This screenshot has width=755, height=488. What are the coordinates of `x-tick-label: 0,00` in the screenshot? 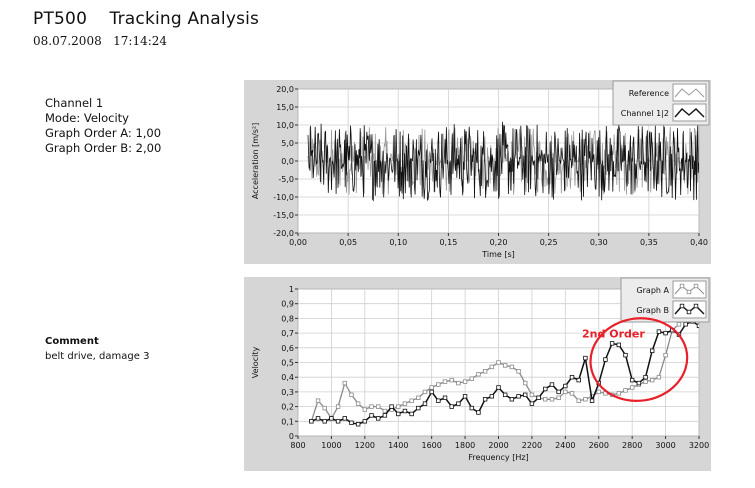 It's located at (298, 242).